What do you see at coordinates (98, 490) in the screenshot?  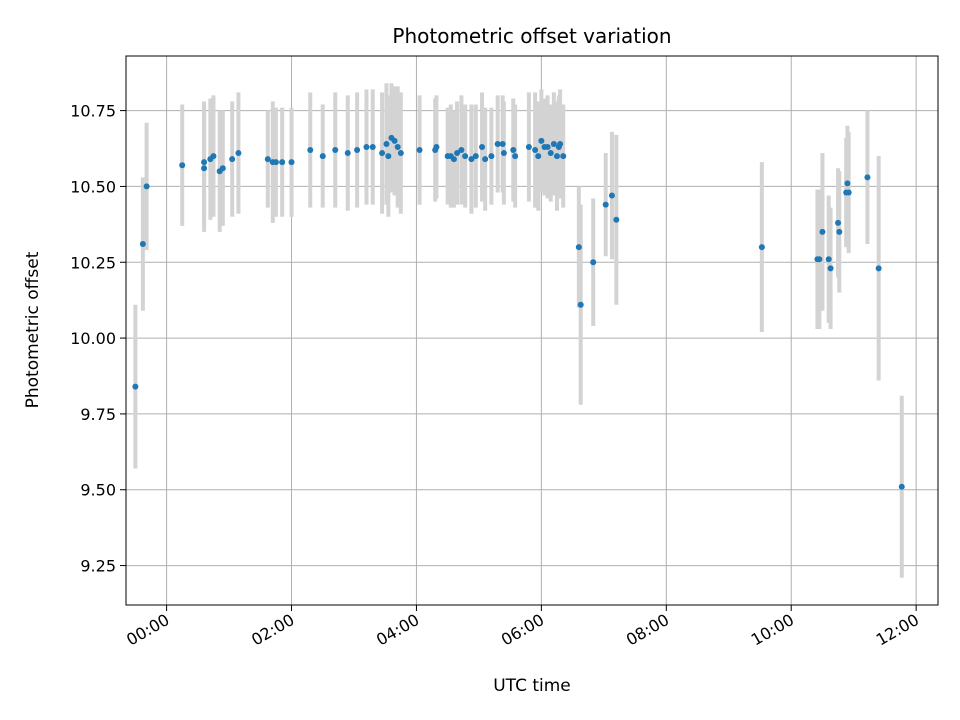 I see `y-tick-label: 9.50` at bounding box center [98, 490].